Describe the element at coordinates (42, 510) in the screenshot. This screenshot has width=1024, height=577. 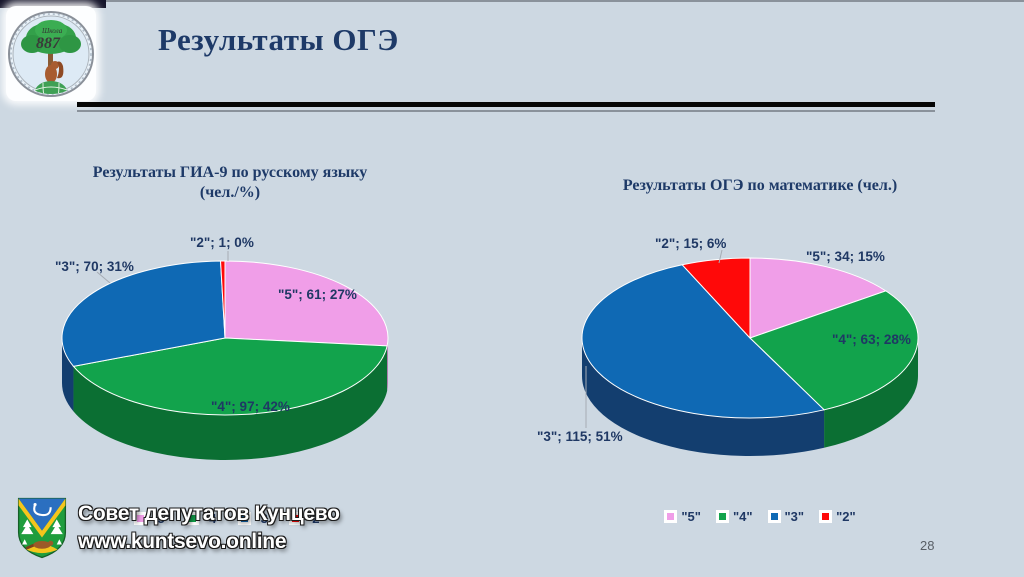
I see `post-horn-icon` at that location.